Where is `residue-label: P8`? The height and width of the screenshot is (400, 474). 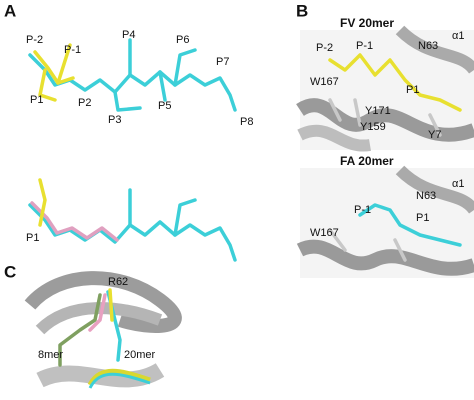
residue-label: P8 is located at coordinates (246, 122).